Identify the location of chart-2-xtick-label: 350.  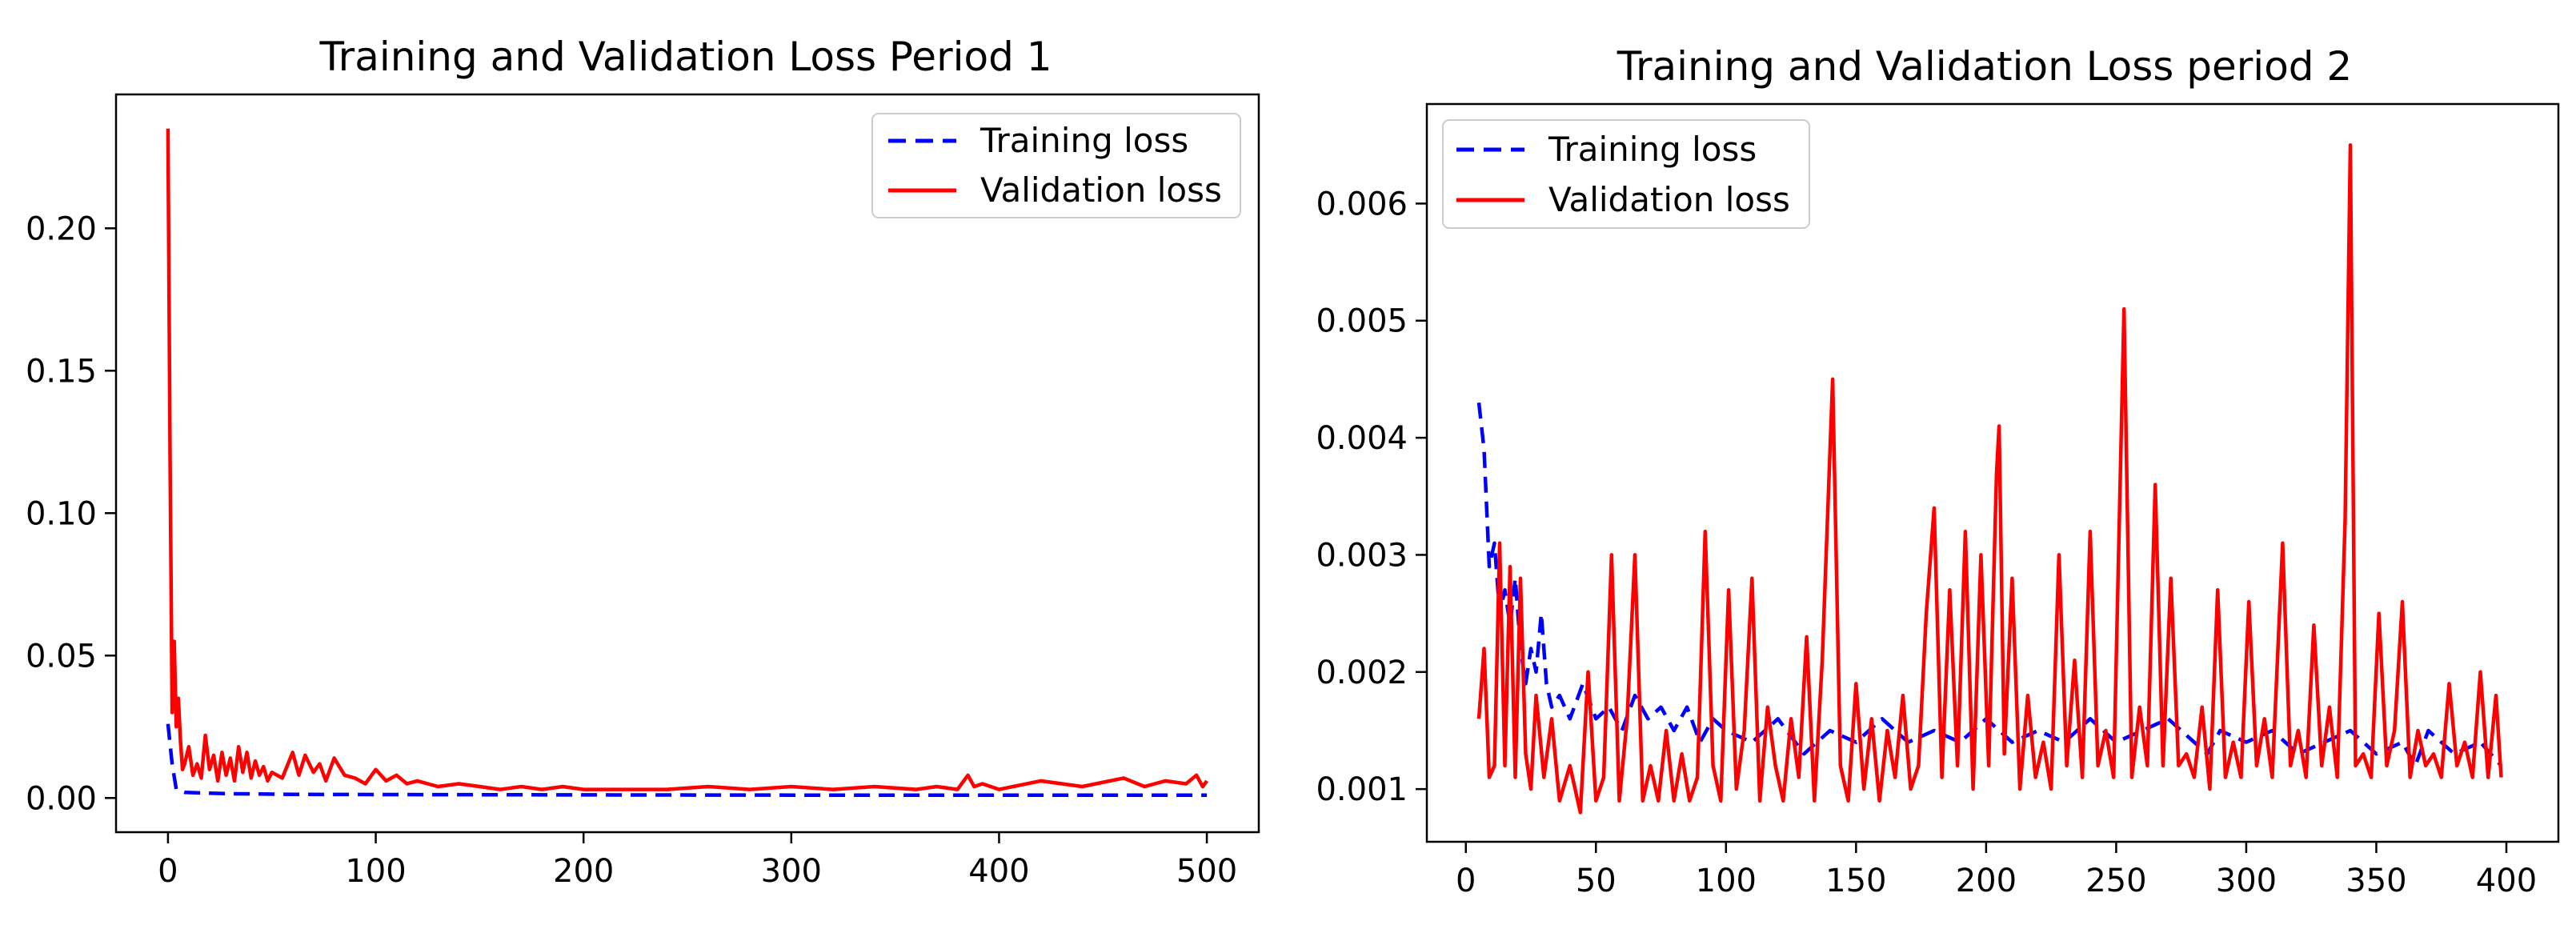
(2376, 881).